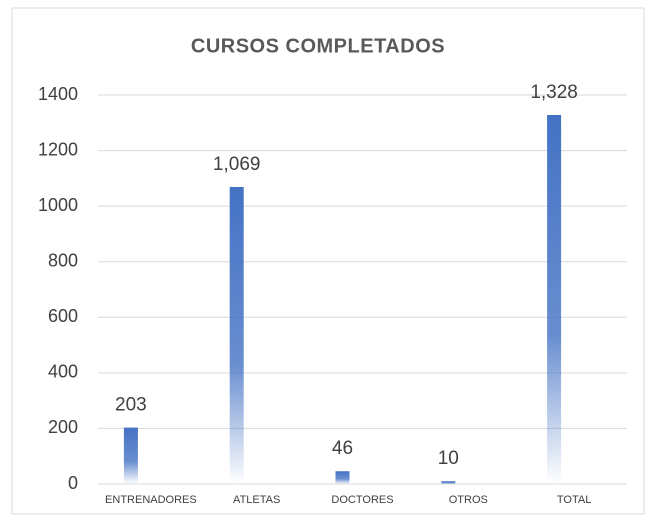 The height and width of the screenshot is (522, 655). I want to click on y-tick-label: 400, so click(63, 372).